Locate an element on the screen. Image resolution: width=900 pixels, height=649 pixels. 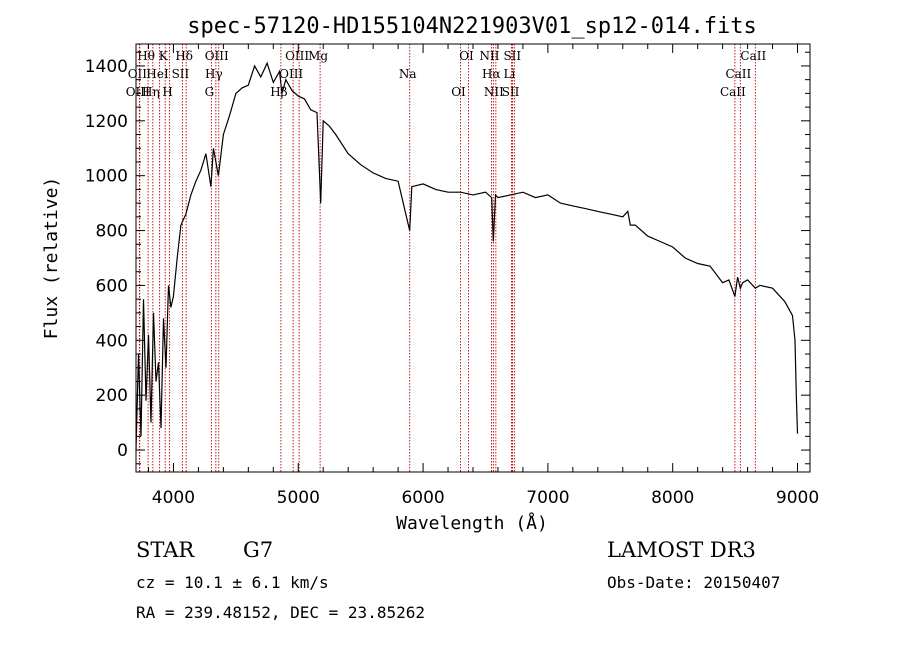
coordinates-readout: RA = 239.48152, DEC = 23.85262 is located at coordinates (280, 612).